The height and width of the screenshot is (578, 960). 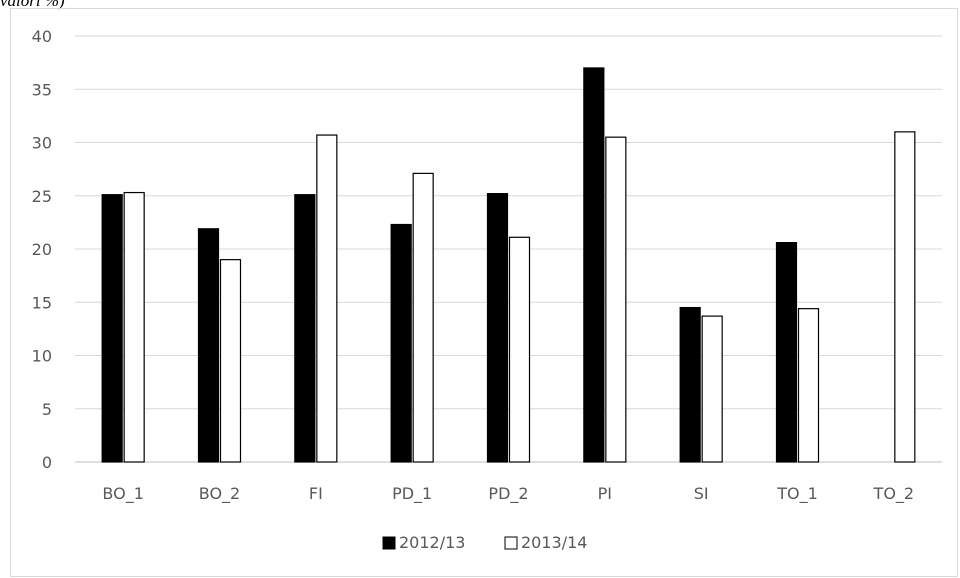 I want to click on x-axis-tick-labels: BO_1 BO_2 FI PD_1 PD_2 PI SI TO_1 TO_2, so click(x=508, y=494).